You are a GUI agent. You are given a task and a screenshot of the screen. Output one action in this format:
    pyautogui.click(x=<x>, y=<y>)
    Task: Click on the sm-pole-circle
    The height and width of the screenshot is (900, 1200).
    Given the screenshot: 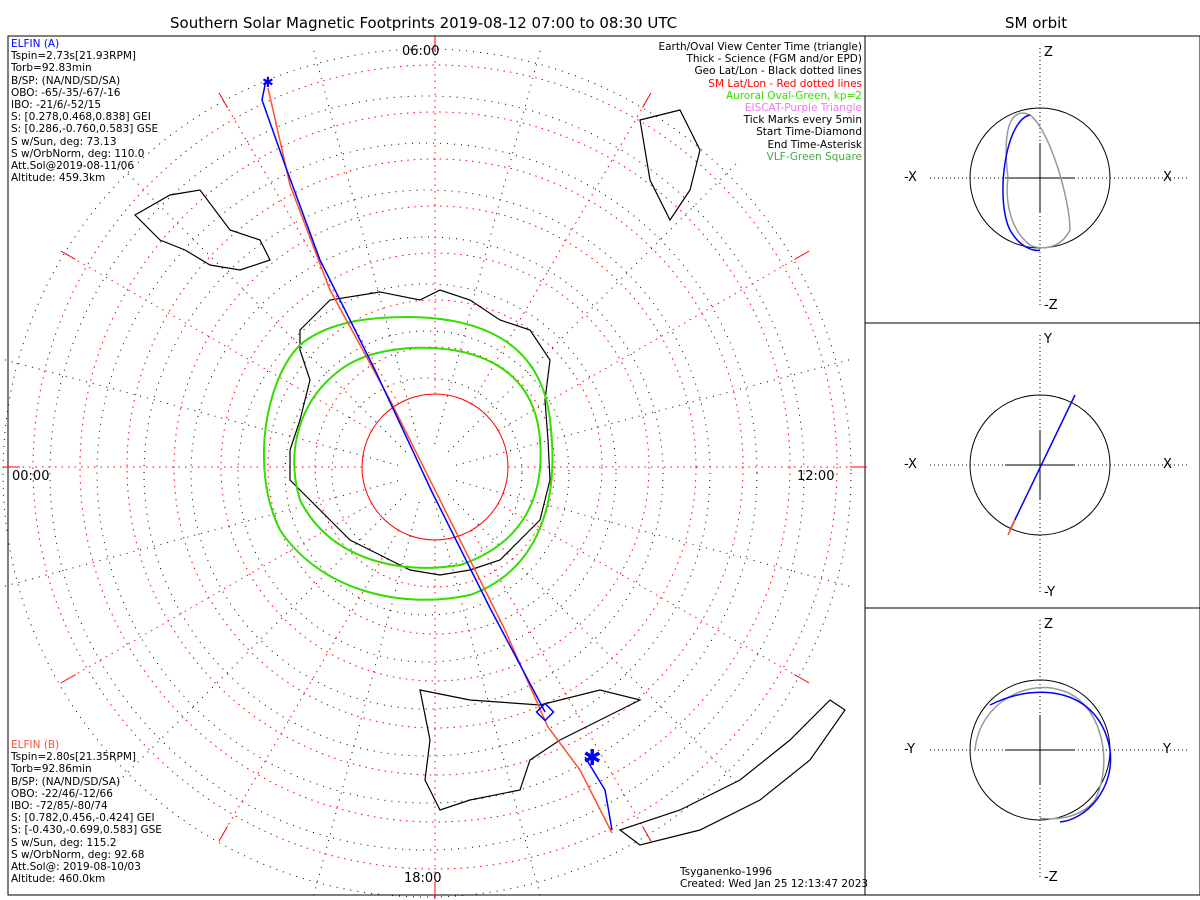 What is the action you would take?
    pyautogui.click(x=435, y=467)
    